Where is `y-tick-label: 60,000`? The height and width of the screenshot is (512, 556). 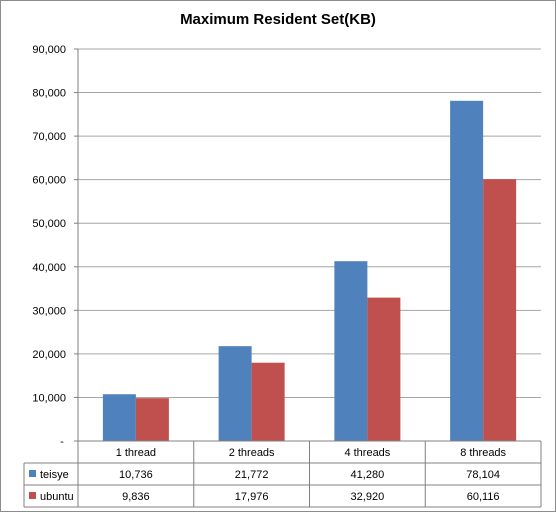
y-tick-label: 60,000 is located at coordinates (49, 181).